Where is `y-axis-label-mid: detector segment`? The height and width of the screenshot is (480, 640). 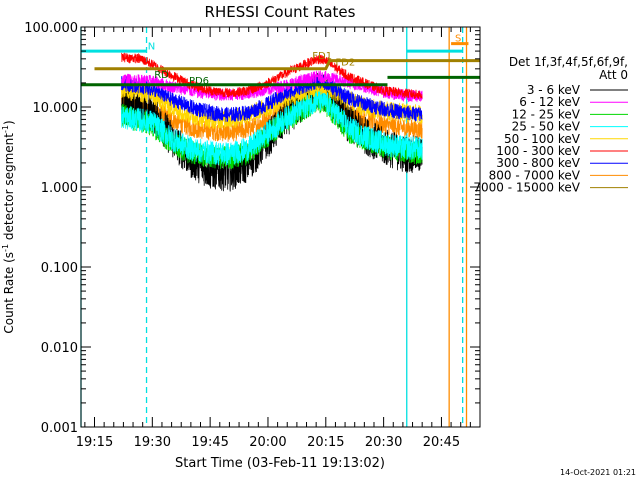 y-axis-label-mid: detector segment is located at coordinates (9, 188).